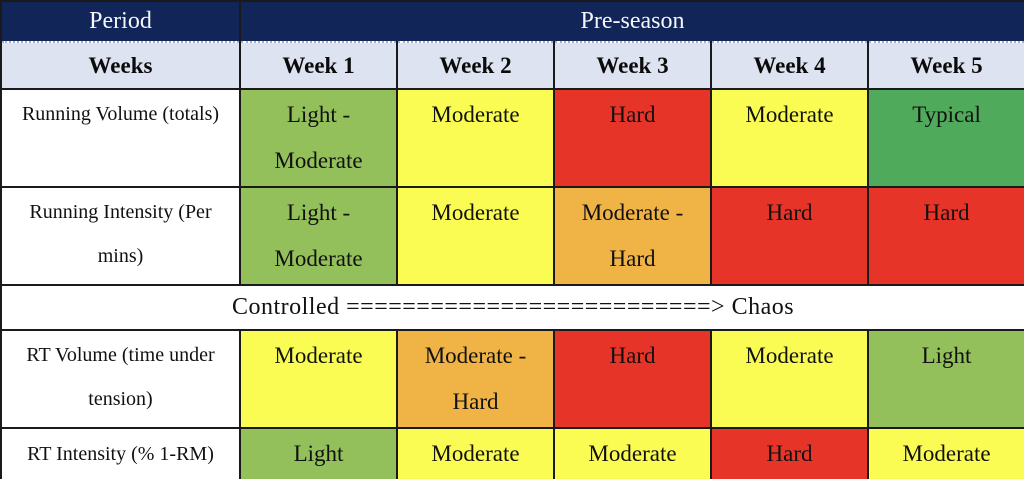 This screenshot has height=479, width=1024. Describe the element at coordinates (631, 21) in the screenshot. I see `preseason-header-cell: Pre-season` at that location.